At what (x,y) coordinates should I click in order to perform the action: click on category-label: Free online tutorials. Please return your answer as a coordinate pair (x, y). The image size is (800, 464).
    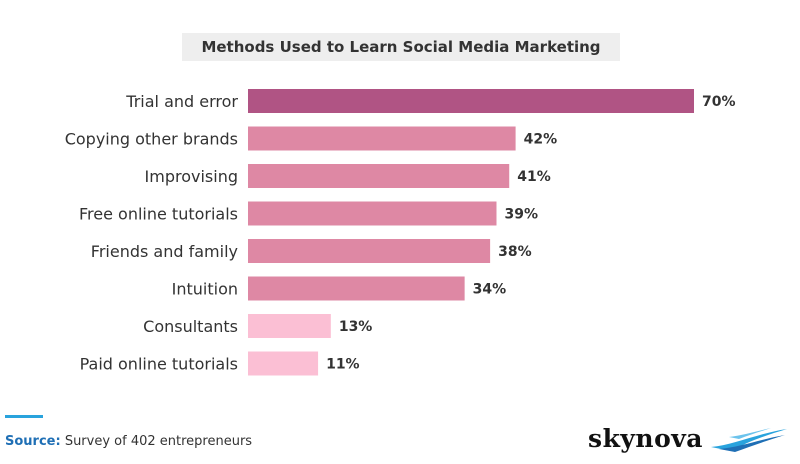
    Looking at the image, I should click on (158, 214).